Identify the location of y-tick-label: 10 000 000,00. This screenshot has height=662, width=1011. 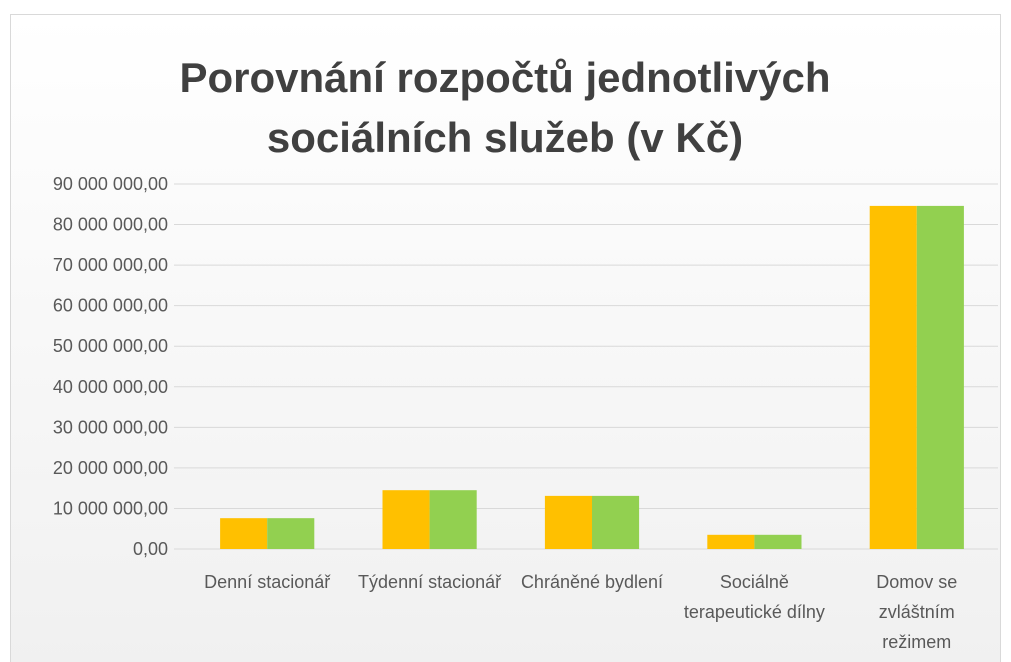
(110, 508).